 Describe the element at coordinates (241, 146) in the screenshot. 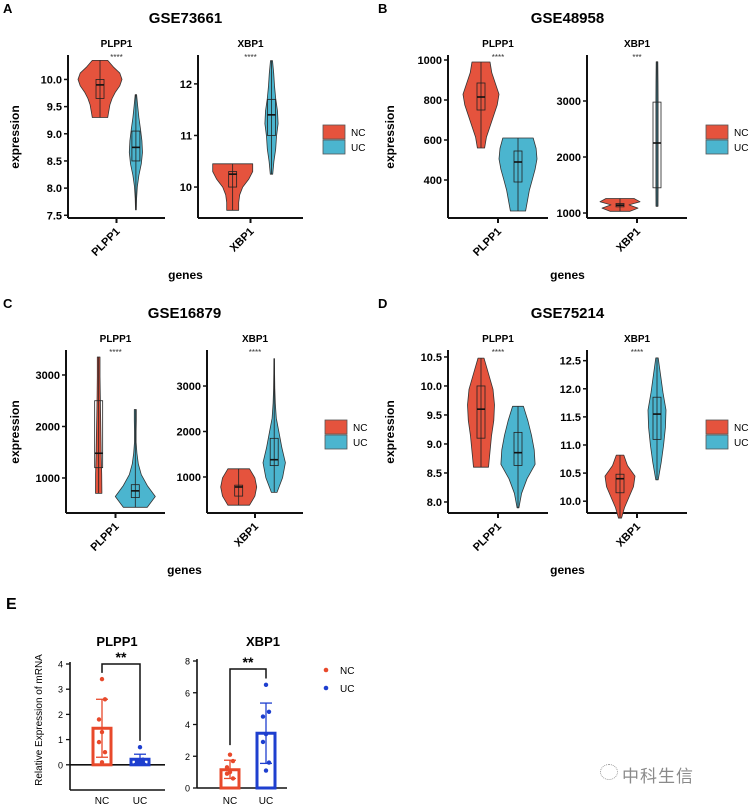

I see `subplot-xbp1: XBP1 **** XBP1 10 11 12` at that location.